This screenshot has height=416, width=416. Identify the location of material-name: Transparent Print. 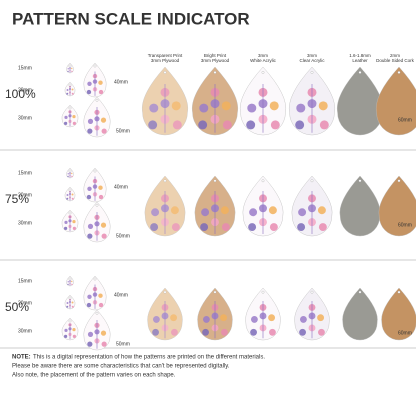
(165, 55).